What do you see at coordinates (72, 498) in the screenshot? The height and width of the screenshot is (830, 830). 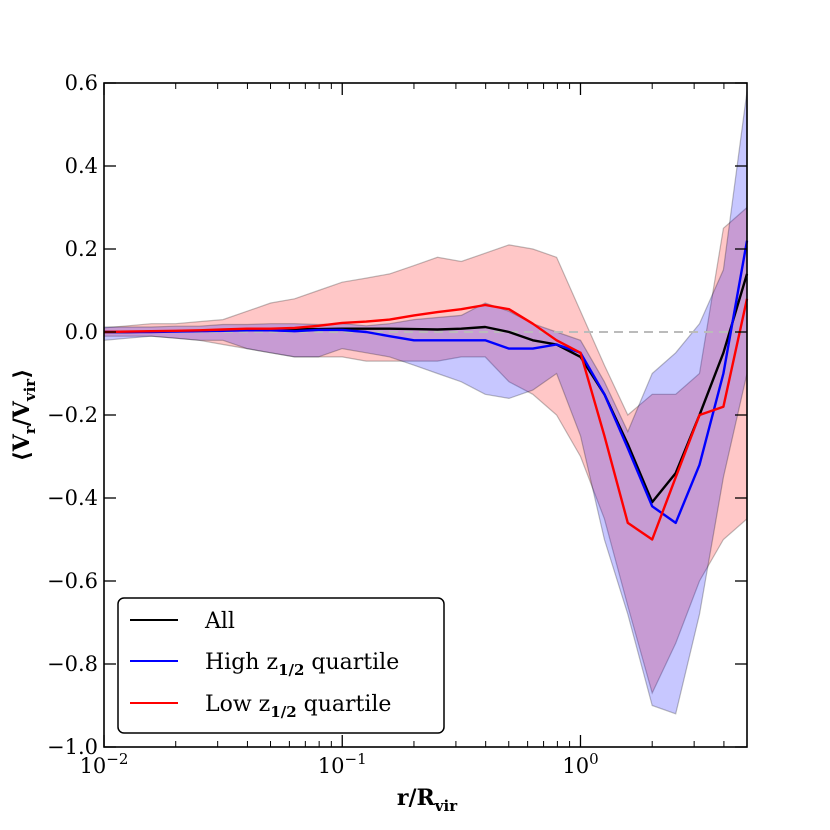 I see `y-tick-label: −0.4` at bounding box center [72, 498].